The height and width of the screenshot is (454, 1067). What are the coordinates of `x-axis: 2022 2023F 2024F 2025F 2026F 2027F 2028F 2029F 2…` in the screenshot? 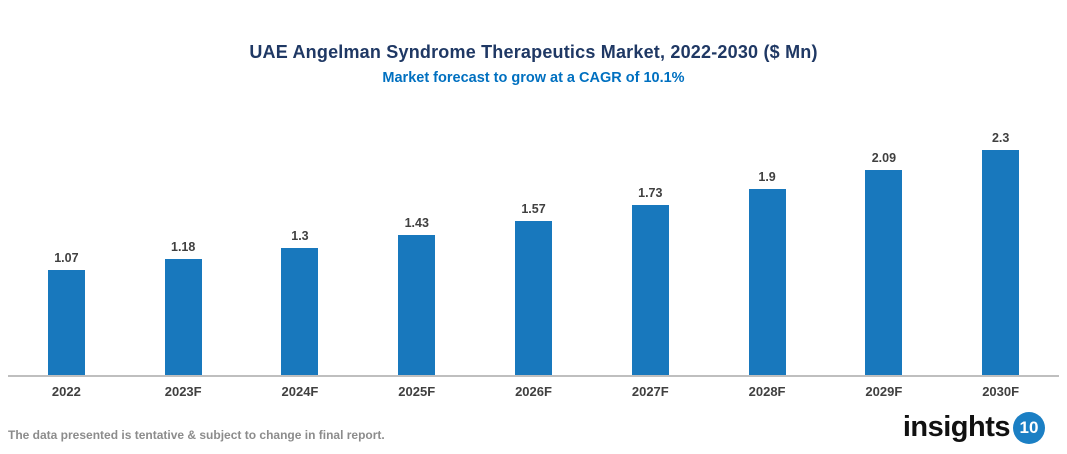 It's located at (533, 387).